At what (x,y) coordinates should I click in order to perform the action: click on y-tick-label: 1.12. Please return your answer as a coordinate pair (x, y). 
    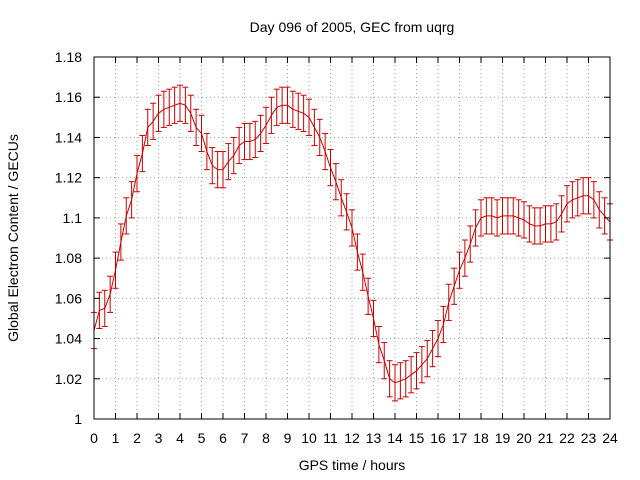
    Looking at the image, I should click on (68, 178).